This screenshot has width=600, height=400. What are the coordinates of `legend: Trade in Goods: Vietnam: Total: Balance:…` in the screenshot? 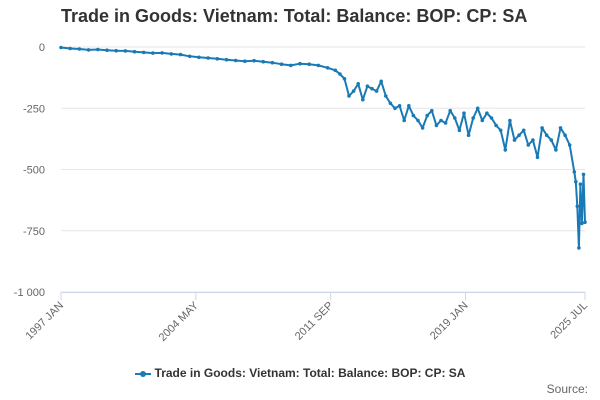 It's located at (300, 373).